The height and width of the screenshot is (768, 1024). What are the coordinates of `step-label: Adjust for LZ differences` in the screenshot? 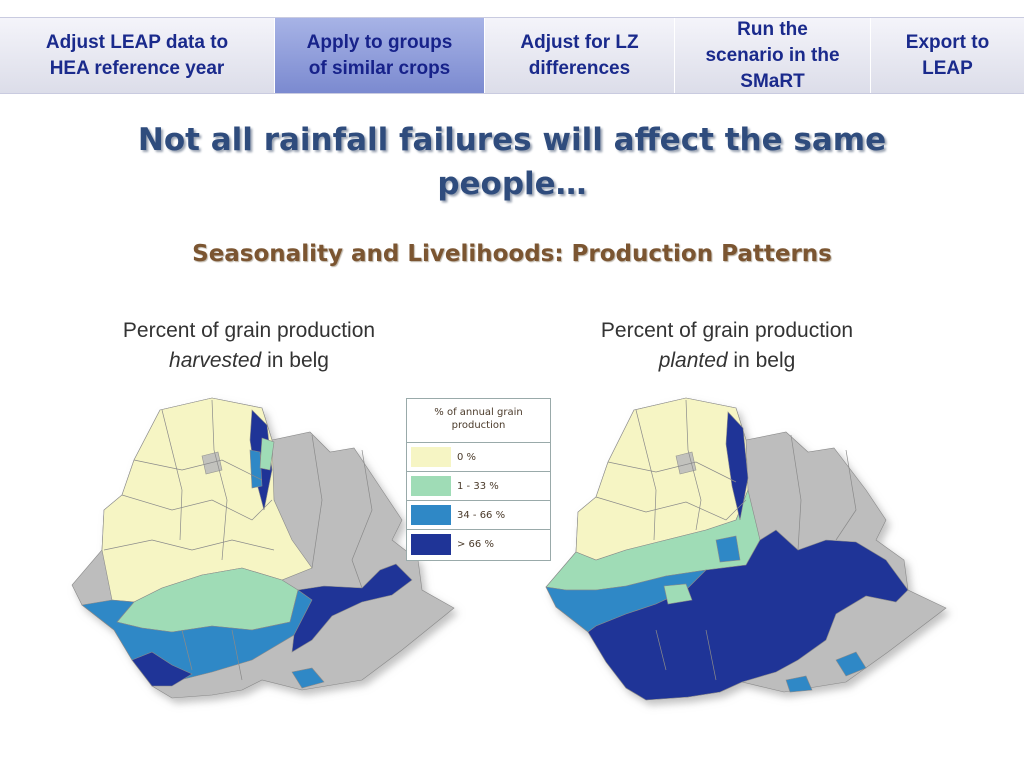 It's located at (579, 55).